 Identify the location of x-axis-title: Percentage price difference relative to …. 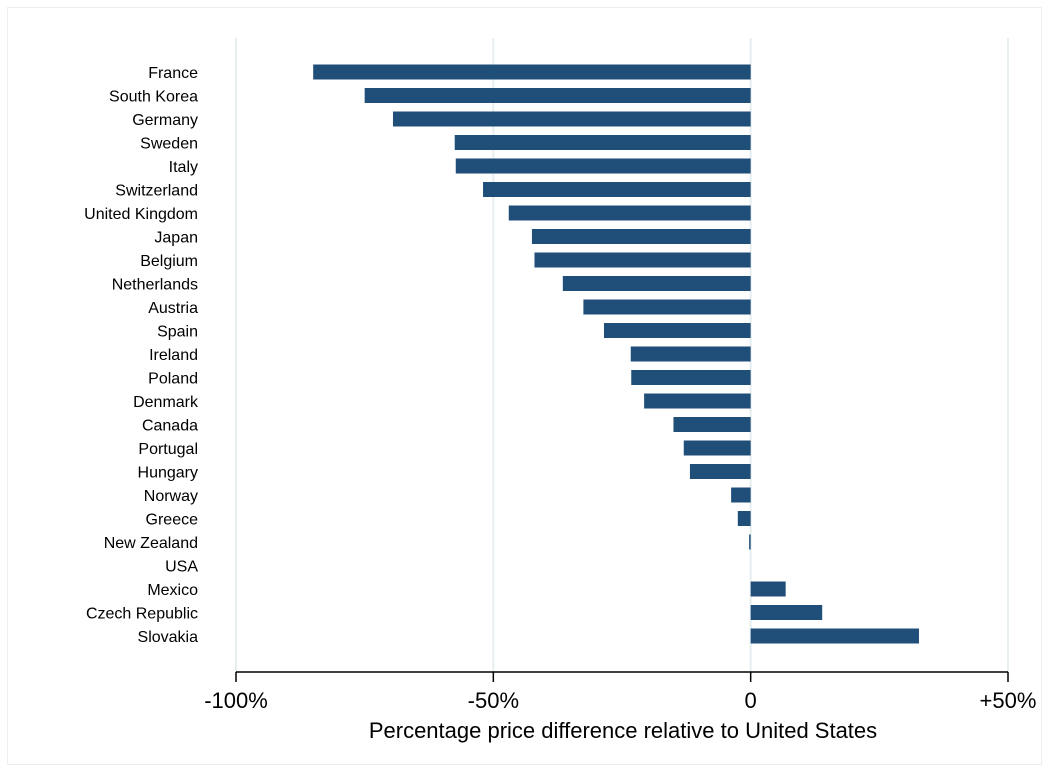
(623, 730).